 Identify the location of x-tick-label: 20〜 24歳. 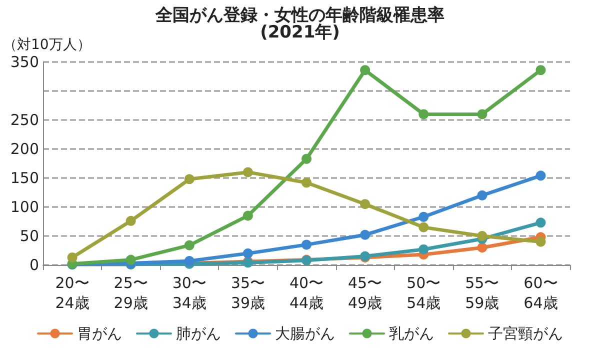
(72, 293).